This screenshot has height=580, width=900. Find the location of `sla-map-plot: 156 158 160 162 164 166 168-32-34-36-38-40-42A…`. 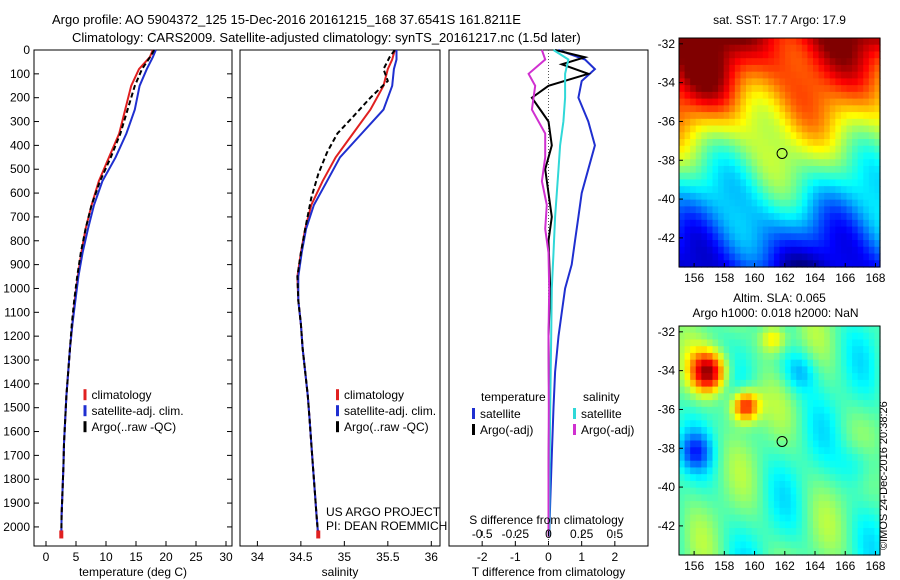

sla-map-plot: 156 158 160 162 164 166 168-32-34-36-38-40-42A… is located at coordinates (772, 432).